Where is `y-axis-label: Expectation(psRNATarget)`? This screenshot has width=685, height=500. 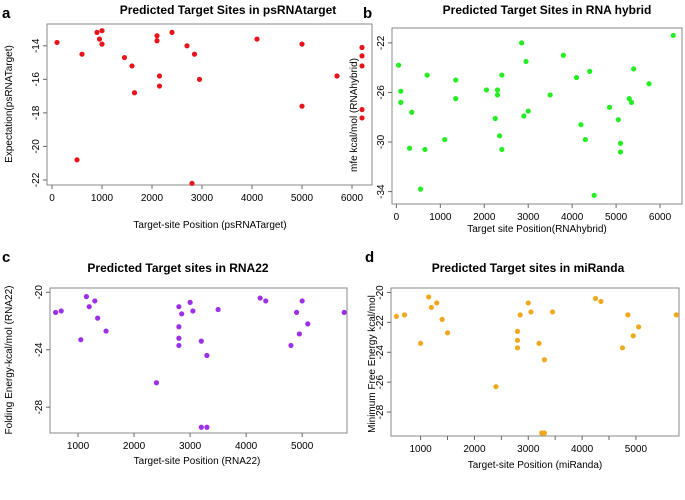
y-axis-label: Expectation(psRNATarget) is located at coordinates (9, 104).